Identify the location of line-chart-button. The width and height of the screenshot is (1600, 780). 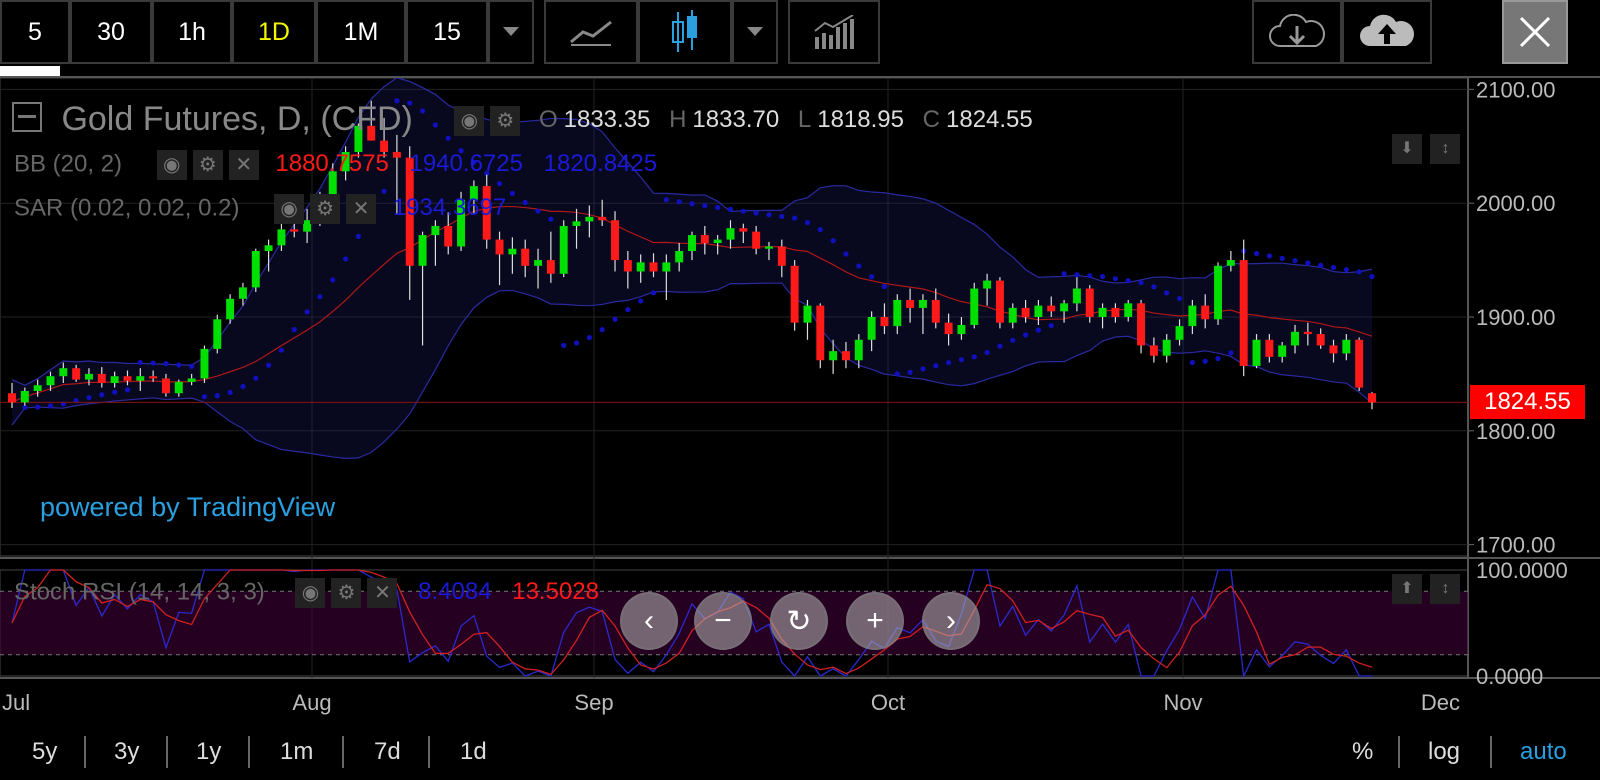
(591, 32).